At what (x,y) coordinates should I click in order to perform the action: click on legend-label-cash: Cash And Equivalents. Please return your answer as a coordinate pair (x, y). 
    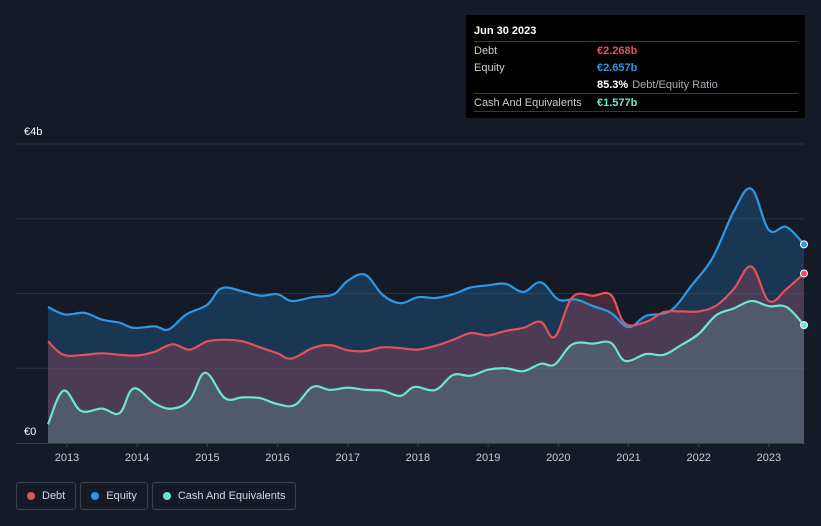
    Looking at the image, I should click on (231, 496).